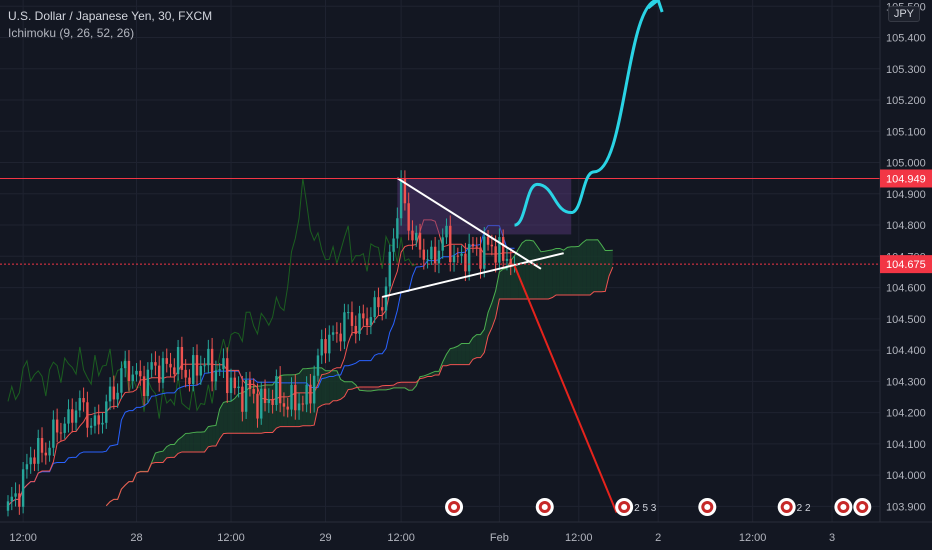 Image resolution: width=932 pixels, height=550 pixels. I want to click on x-tick-label: Feb, so click(499, 538).